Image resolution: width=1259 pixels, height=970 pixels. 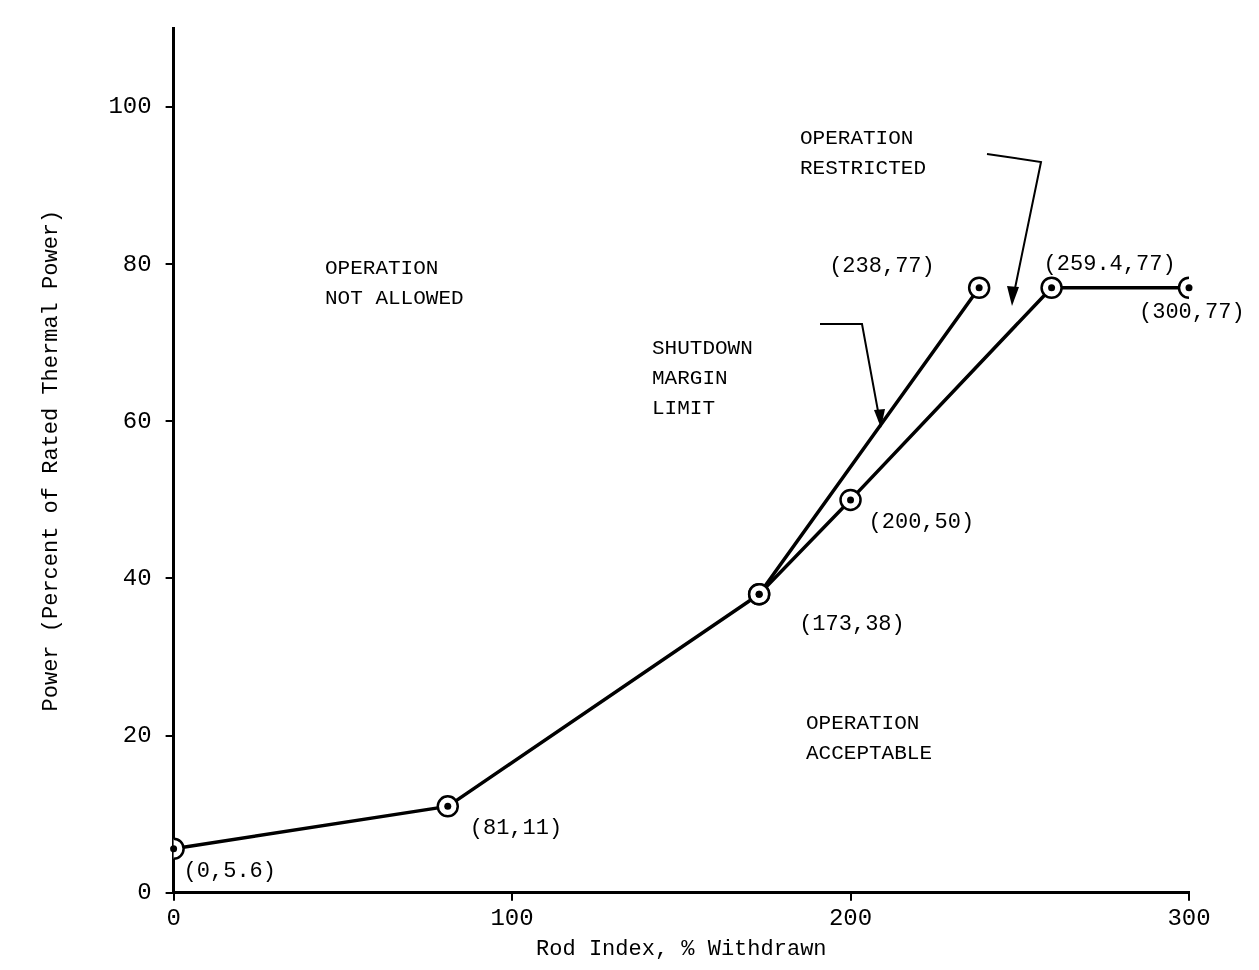 What do you see at coordinates (52, 460) in the screenshot?
I see `y-axis-title: Power (Percent of Rated Thermal Power)` at bounding box center [52, 460].